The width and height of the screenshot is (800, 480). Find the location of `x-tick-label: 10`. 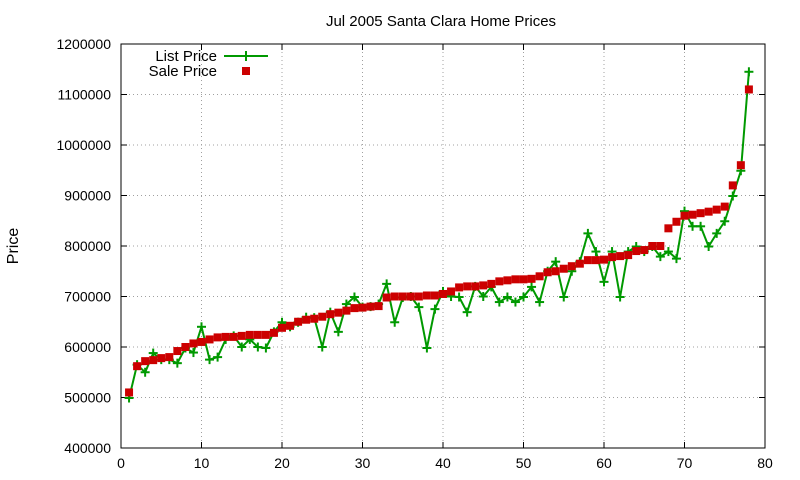

x-tick-label: 10 is located at coordinates (202, 463).